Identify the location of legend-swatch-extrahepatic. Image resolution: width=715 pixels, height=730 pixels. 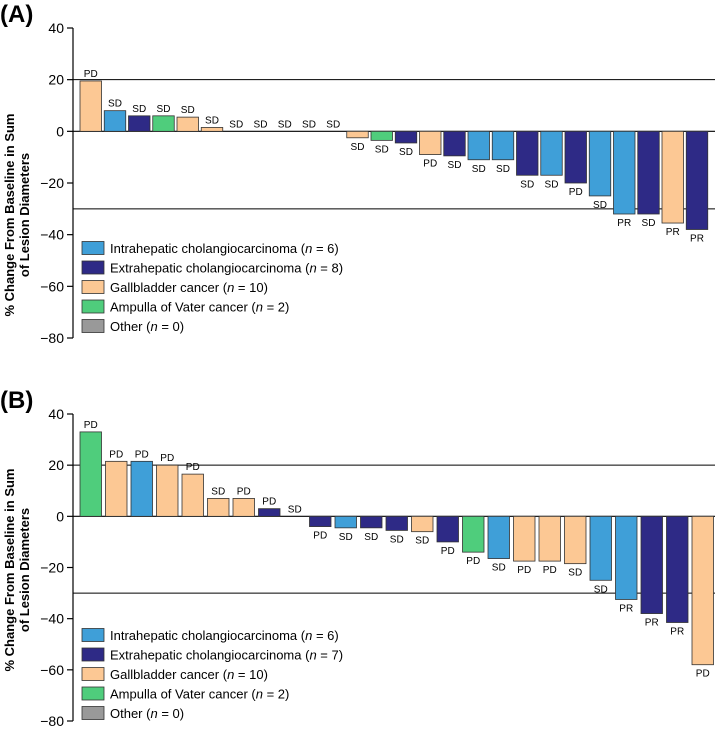
(93, 267).